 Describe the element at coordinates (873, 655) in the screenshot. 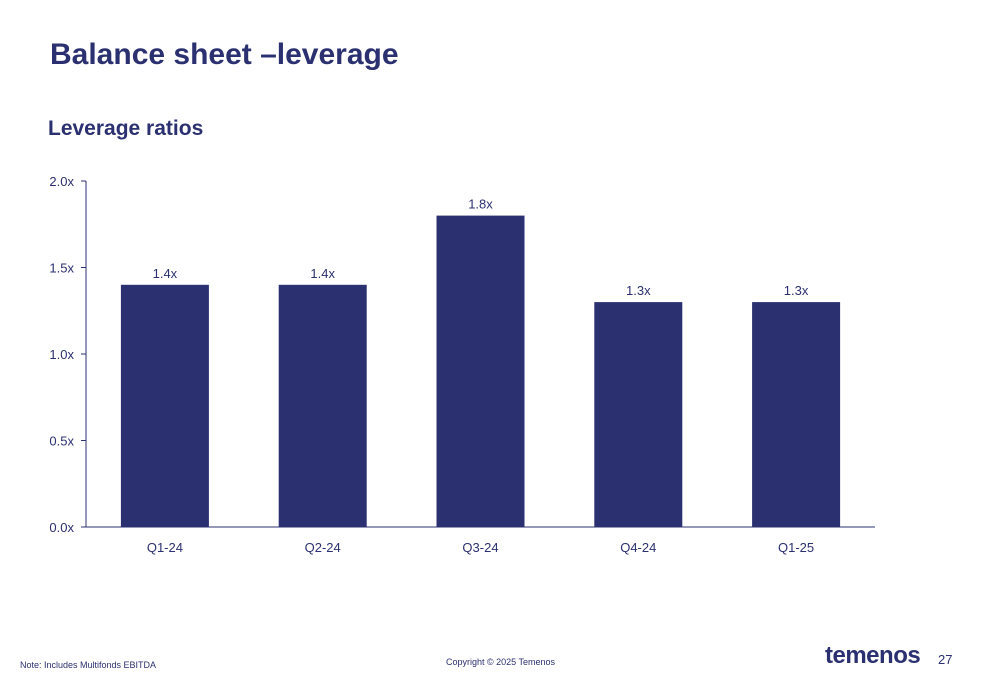

I see `temenos-logo: temenos` at that location.